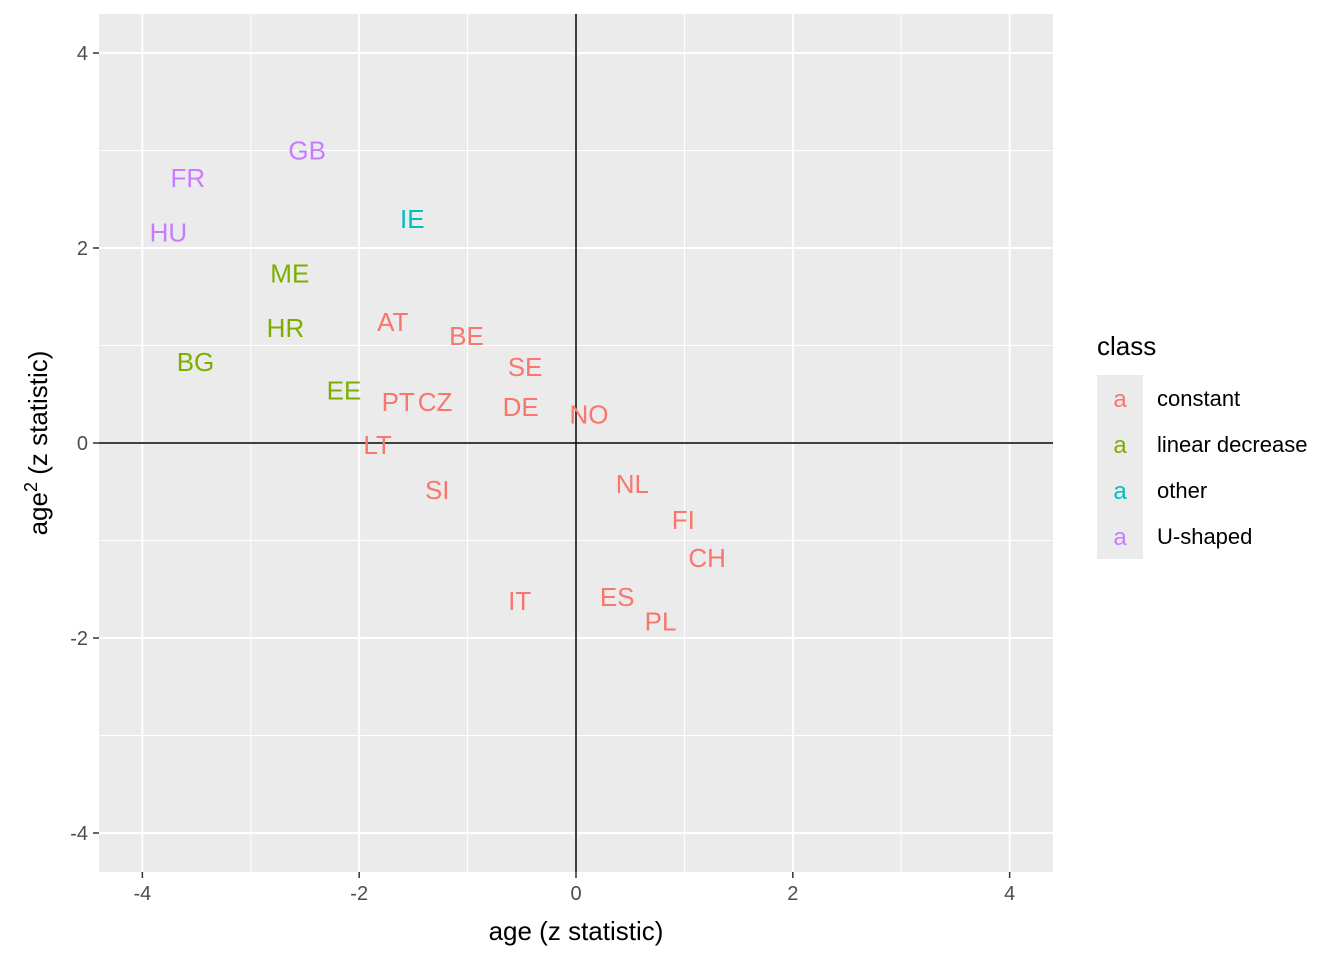 The image size is (1344, 960). I want to click on point-label-me: ME, so click(289, 273).